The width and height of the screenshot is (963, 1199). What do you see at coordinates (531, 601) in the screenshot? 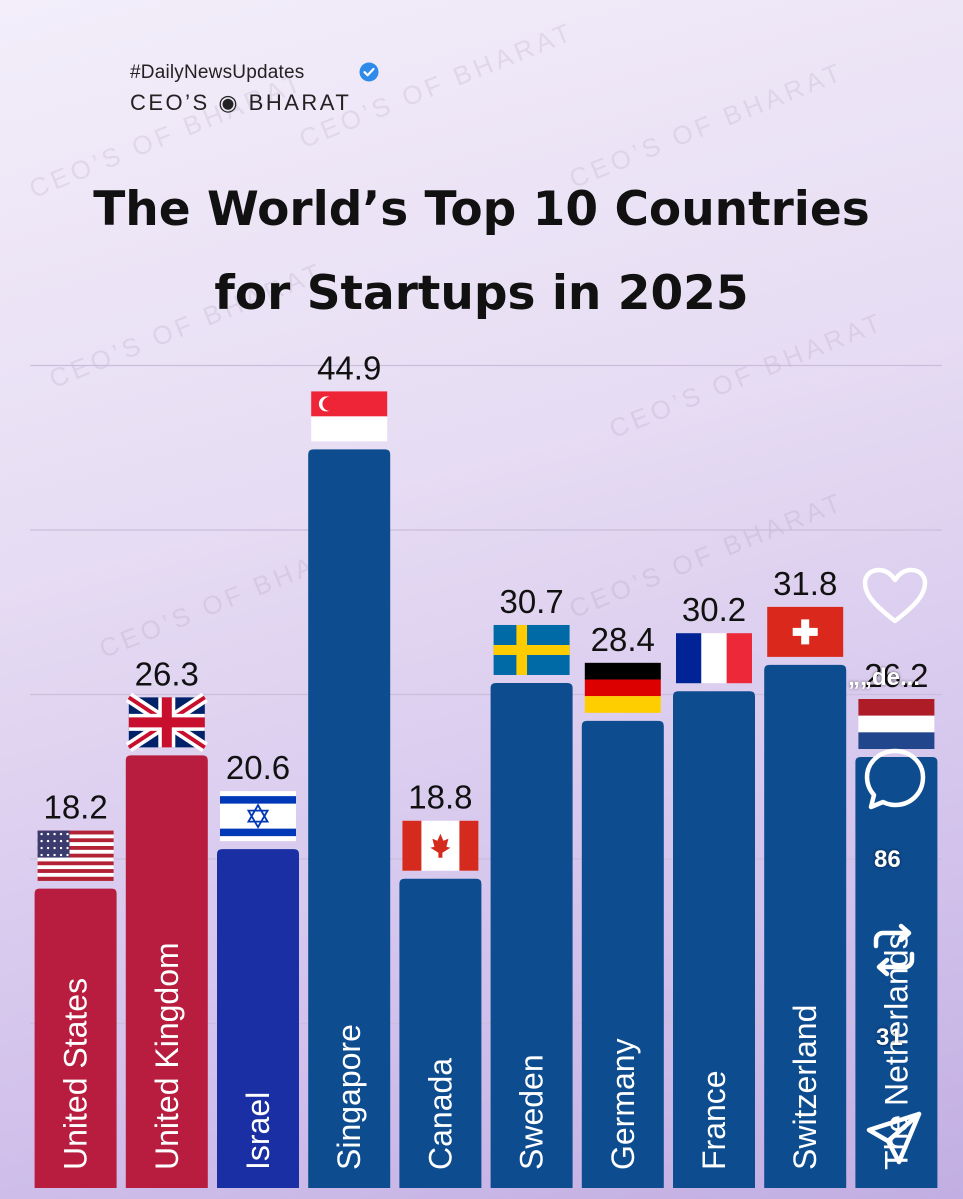
I see `value-label: 30.7` at bounding box center [531, 601].